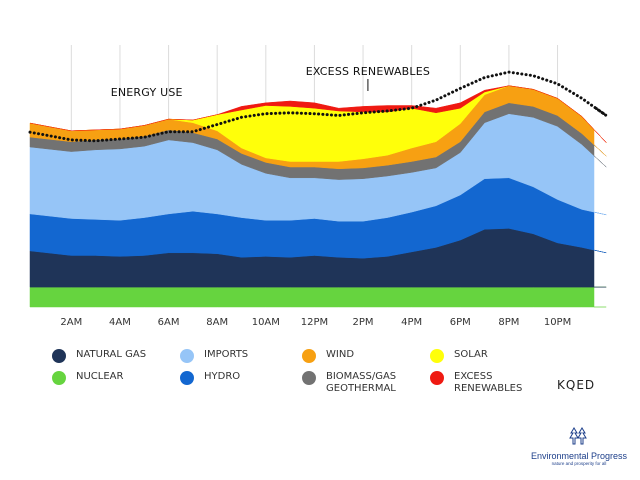  What do you see at coordinates (318, 297) in the screenshot?
I see `area-nuclear` at bounding box center [318, 297].